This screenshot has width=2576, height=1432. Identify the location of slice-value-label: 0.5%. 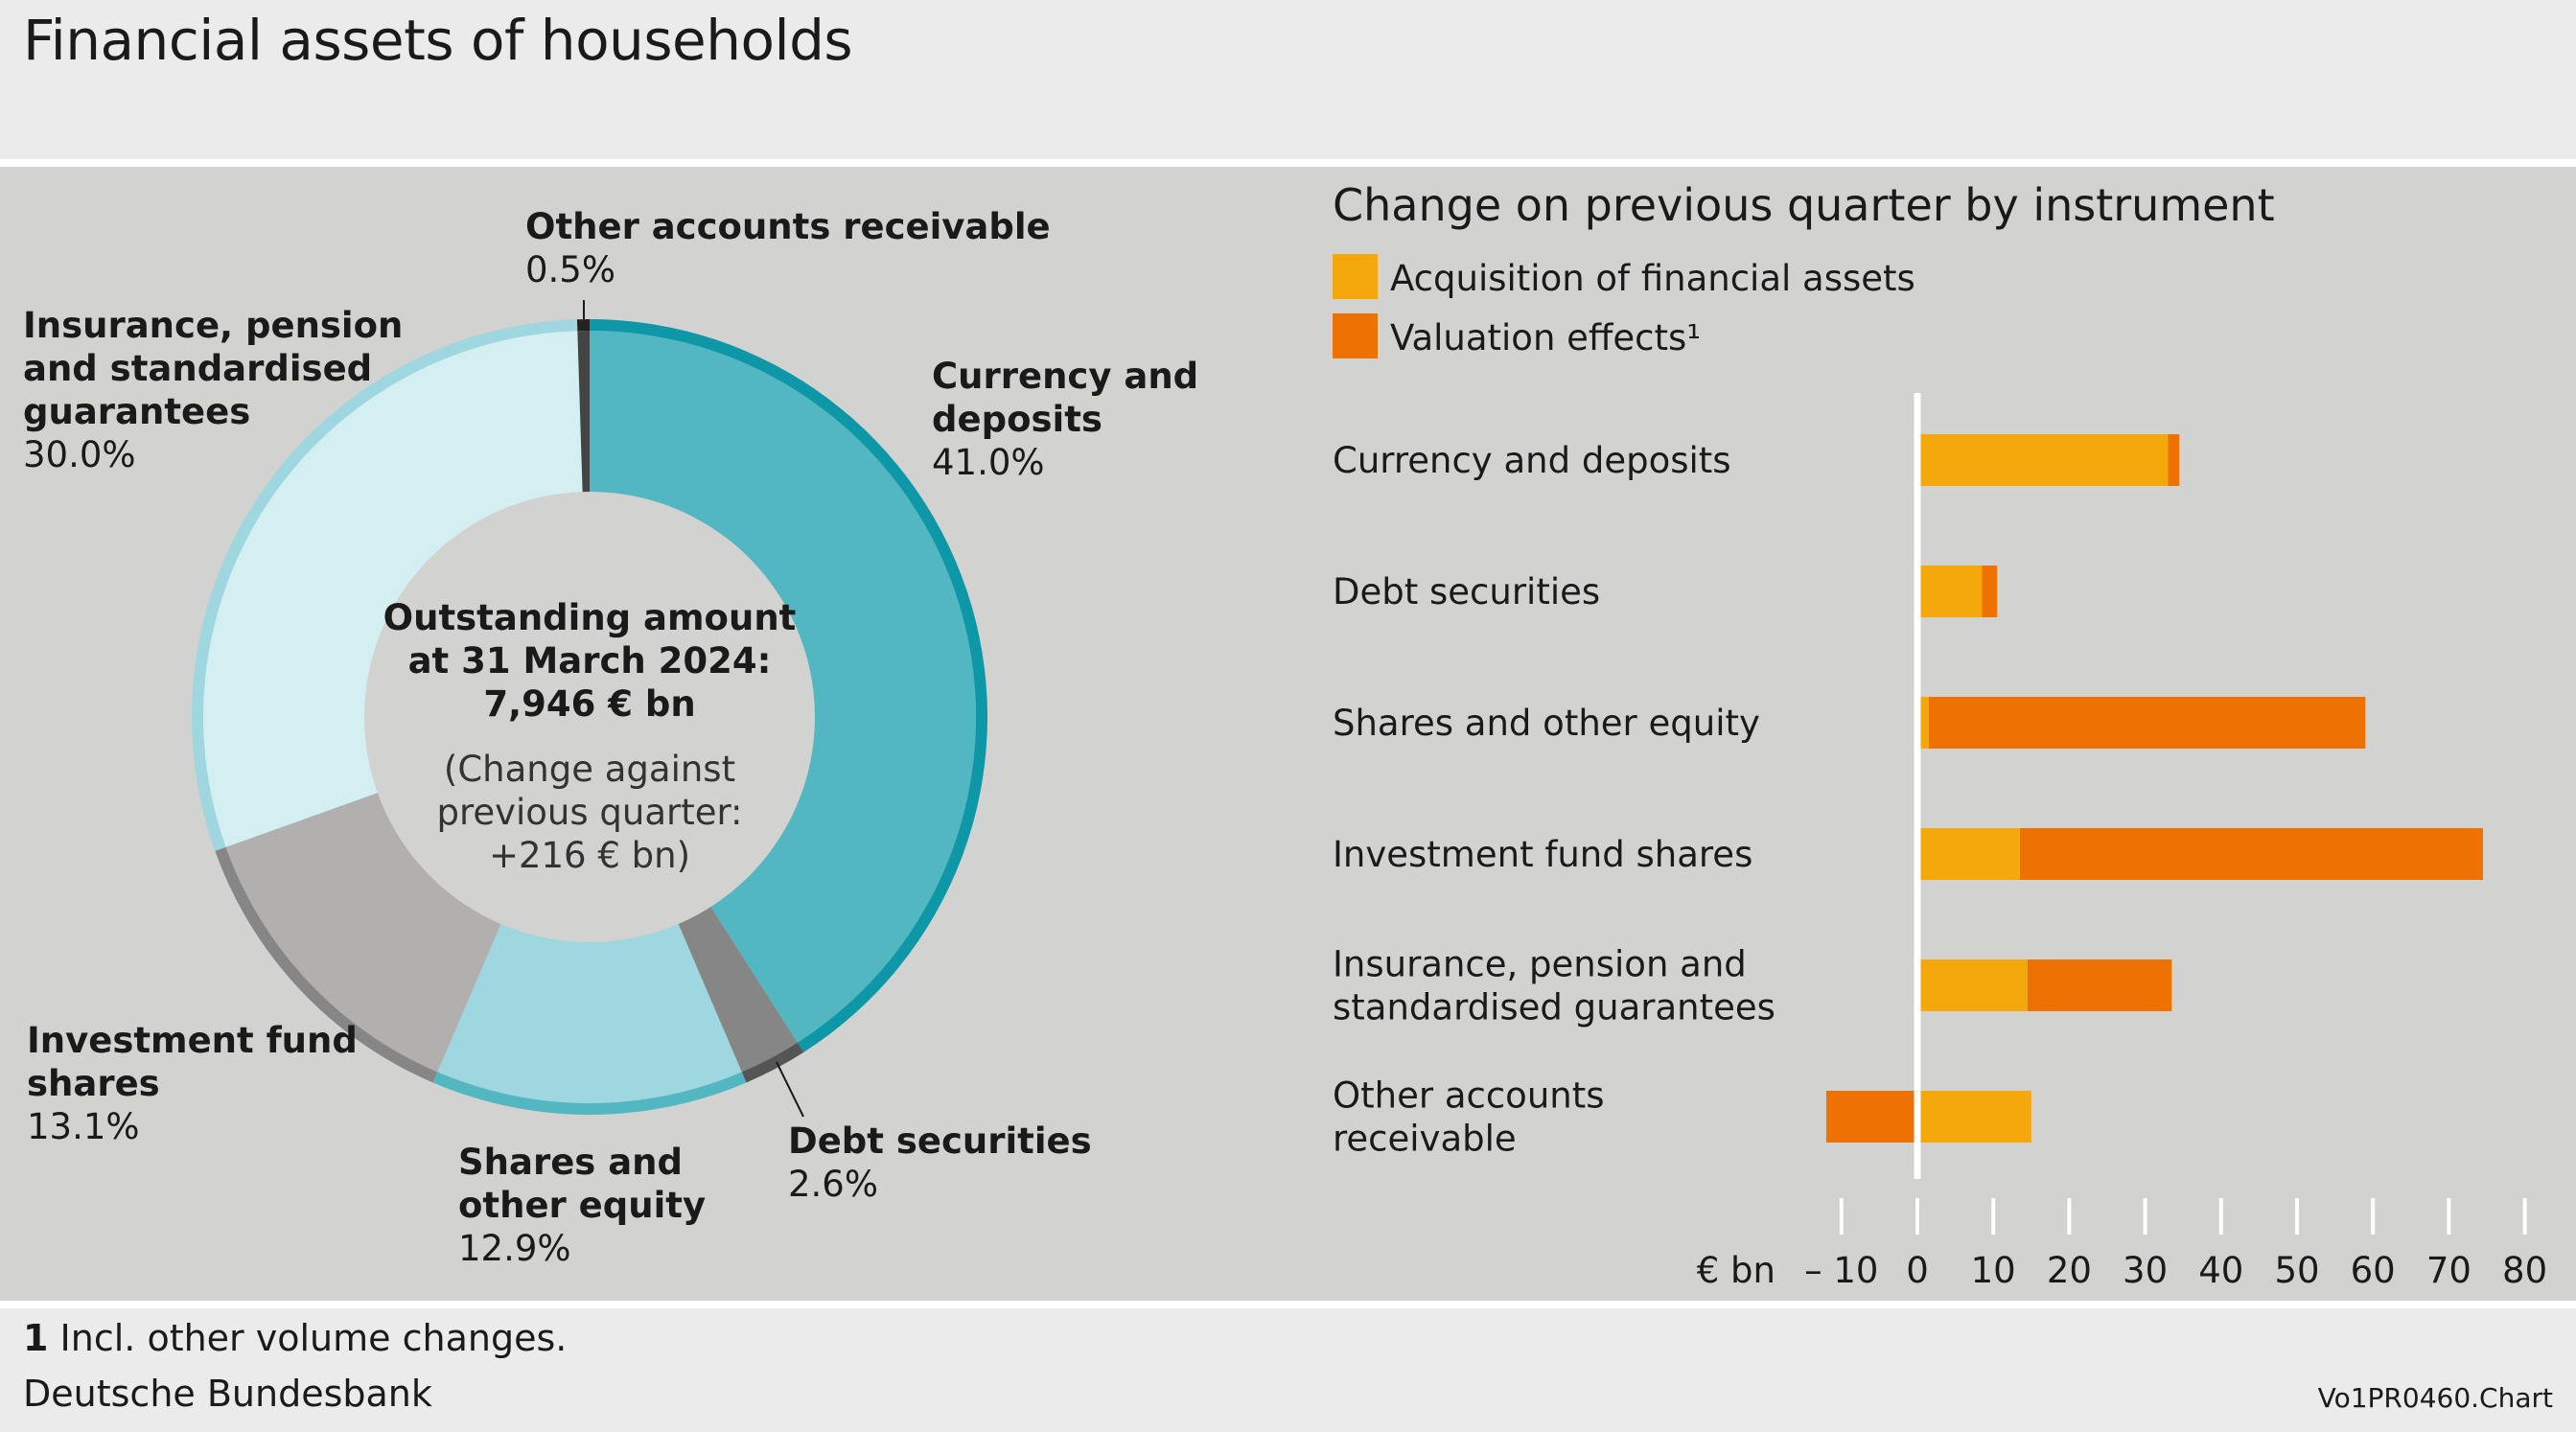
(570, 269).